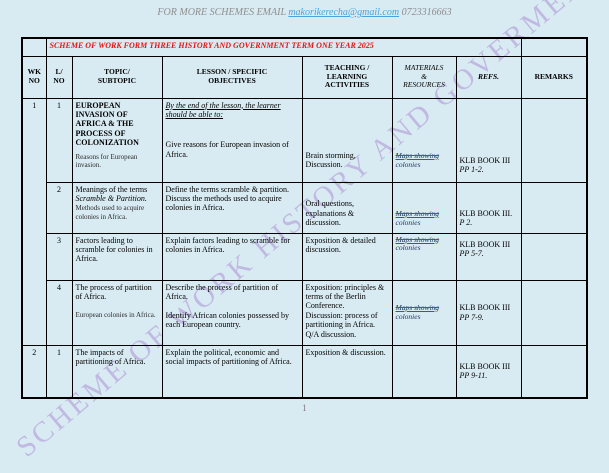  Describe the element at coordinates (347, 140) in the screenshot. I see `activities-cell: Brain storming, Discussion.` at that location.